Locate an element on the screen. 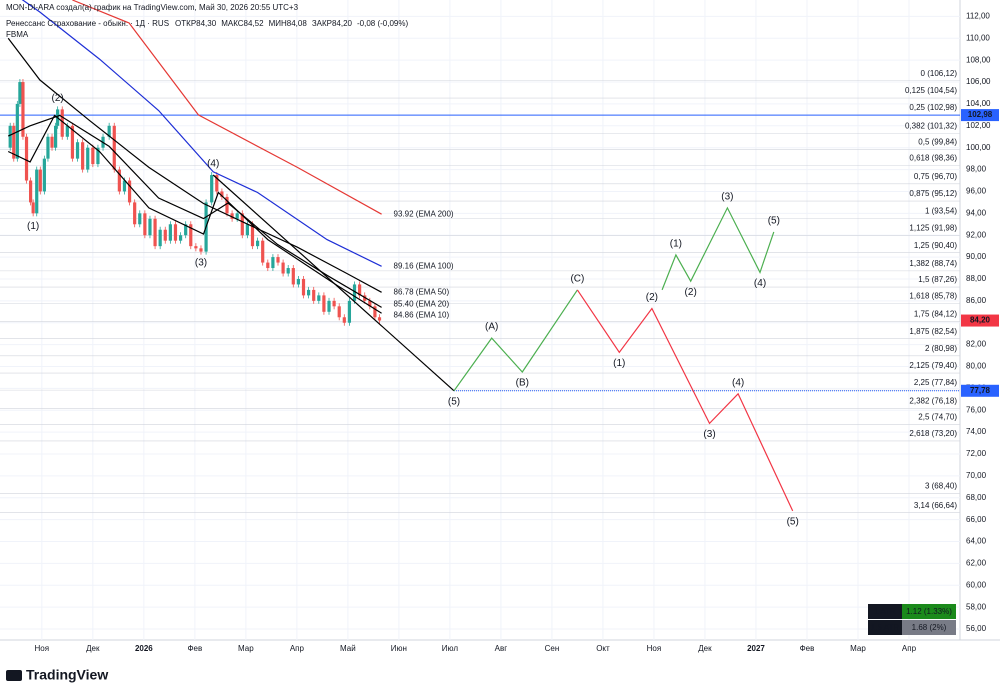 This screenshot has height=699, width=1000. fib-label: 1,25 (90,40) is located at coordinates (935, 245).